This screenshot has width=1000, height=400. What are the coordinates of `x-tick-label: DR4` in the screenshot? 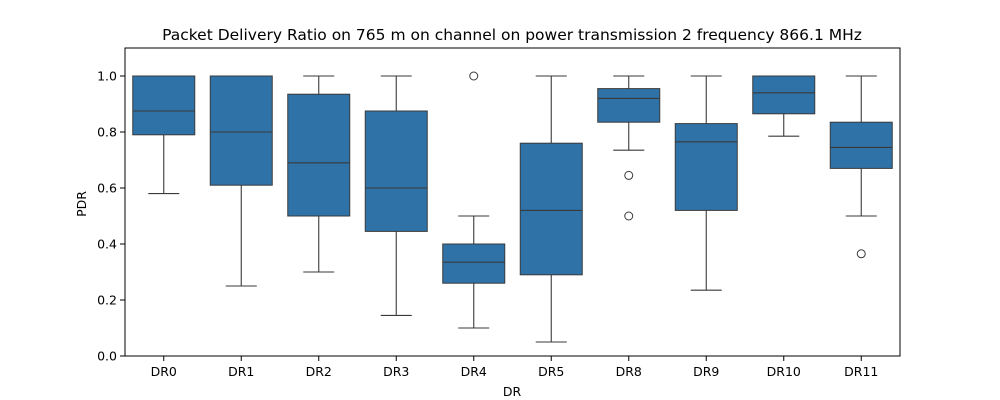 It's located at (474, 371).